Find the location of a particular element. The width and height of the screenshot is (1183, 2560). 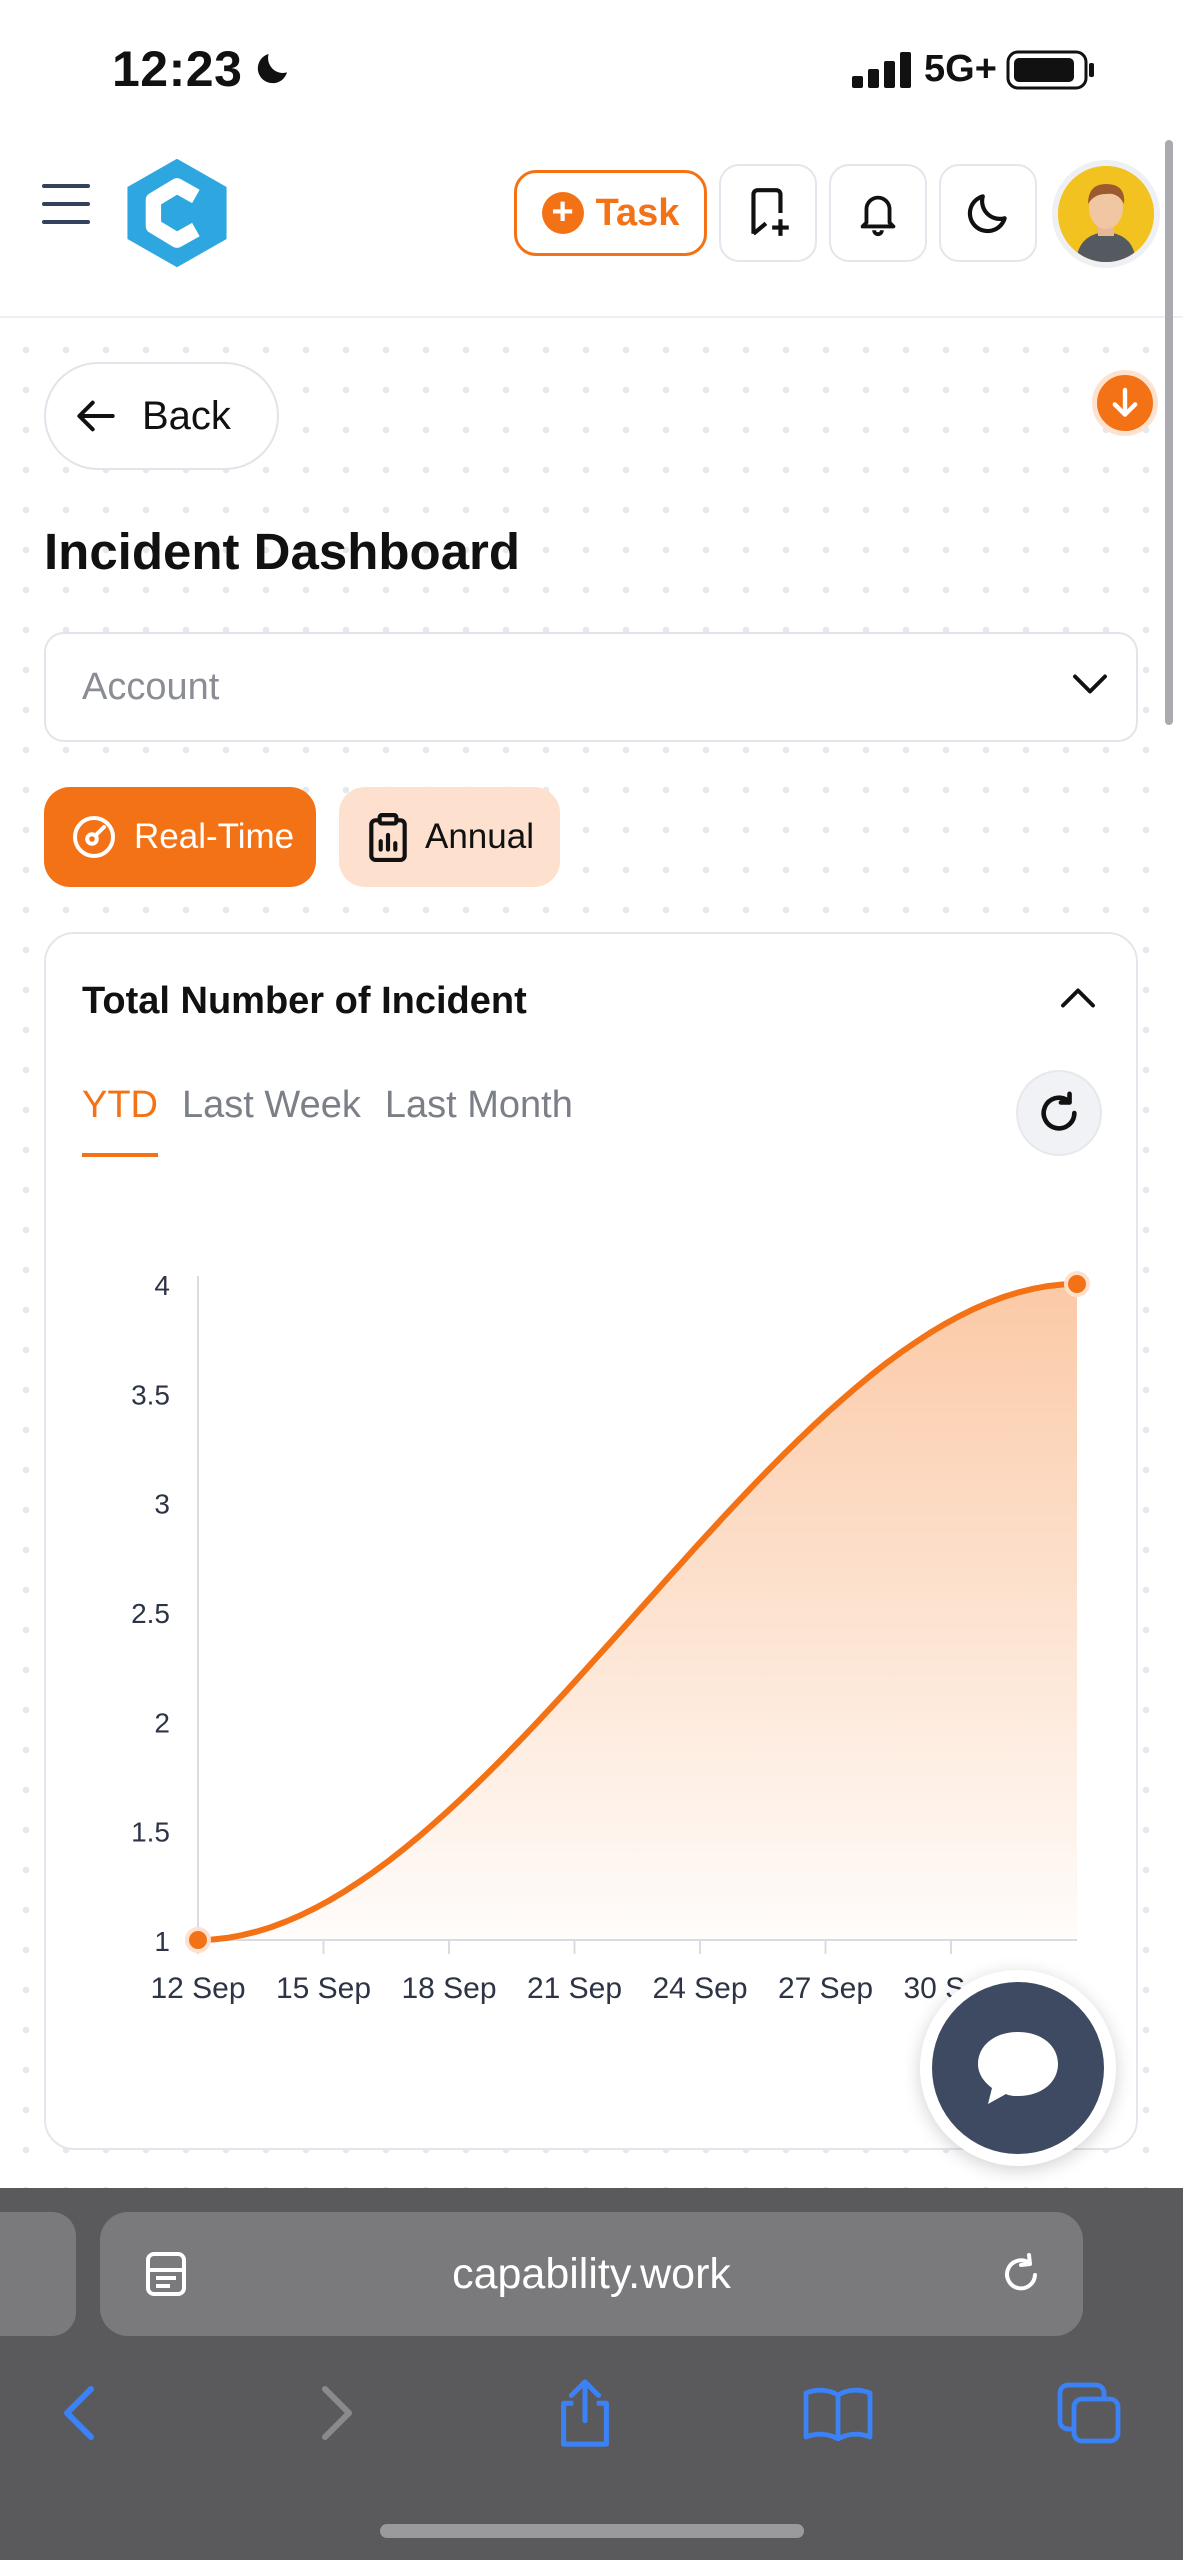

tabs-button is located at coordinates (1089, 2413).